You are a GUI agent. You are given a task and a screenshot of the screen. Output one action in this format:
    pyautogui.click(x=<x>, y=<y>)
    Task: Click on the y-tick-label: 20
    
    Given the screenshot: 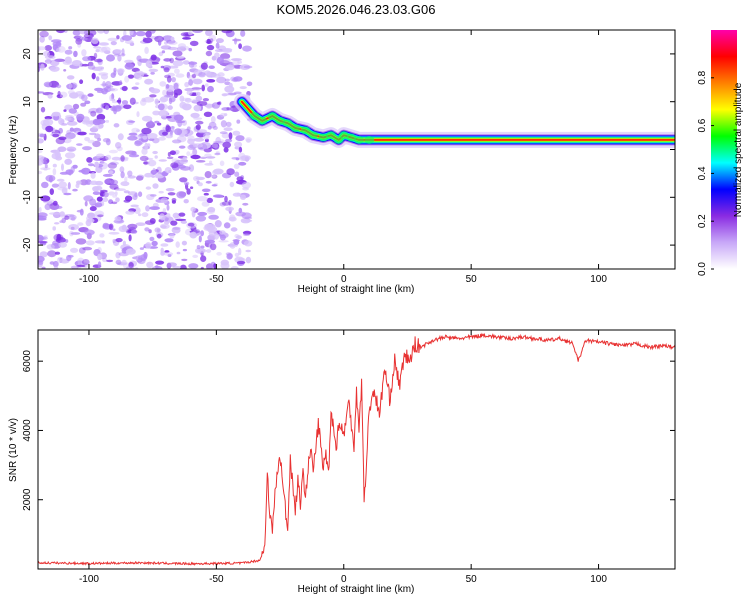 What is the action you would take?
    pyautogui.click(x=27, y=54)
    